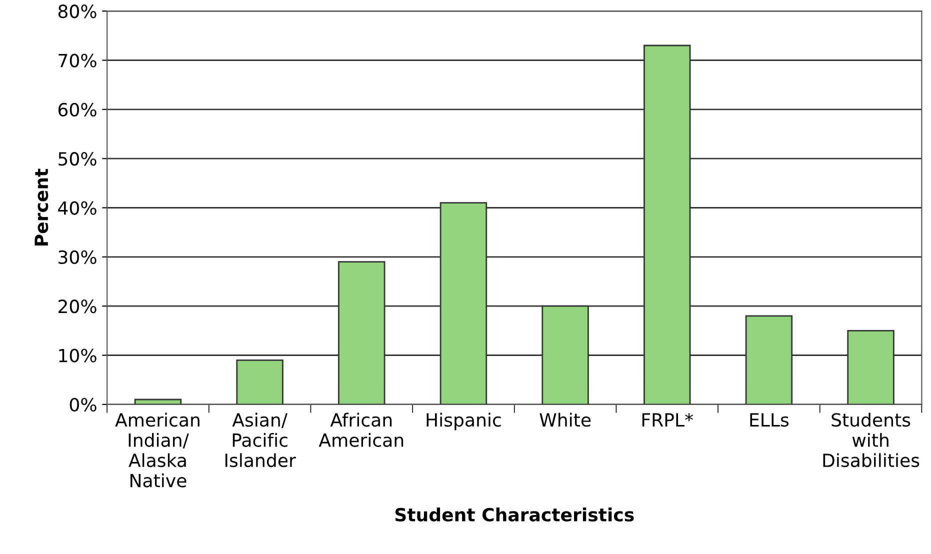 Image resolution: width=931 pixels, height=554 pixels. I want to click on y-tick-label: 20%, so click(77, 307).